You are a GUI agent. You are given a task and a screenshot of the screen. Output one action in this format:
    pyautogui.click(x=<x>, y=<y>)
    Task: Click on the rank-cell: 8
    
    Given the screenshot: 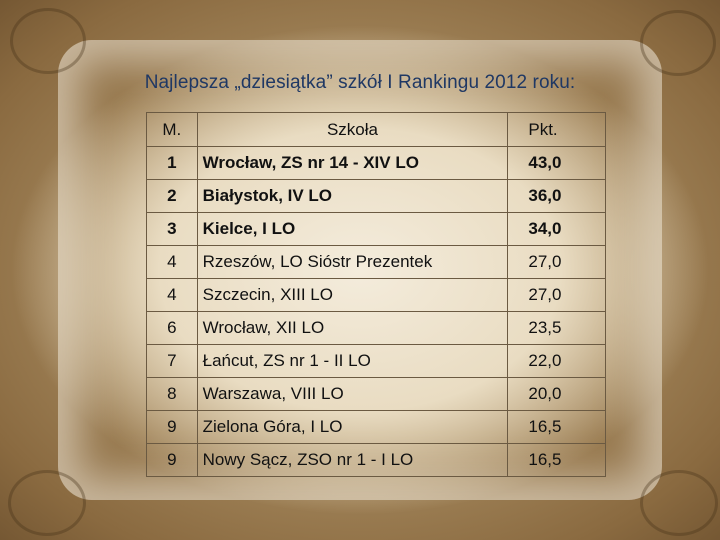 What is the action you would take?
    pyautogui.click(x=172, y=394)
    